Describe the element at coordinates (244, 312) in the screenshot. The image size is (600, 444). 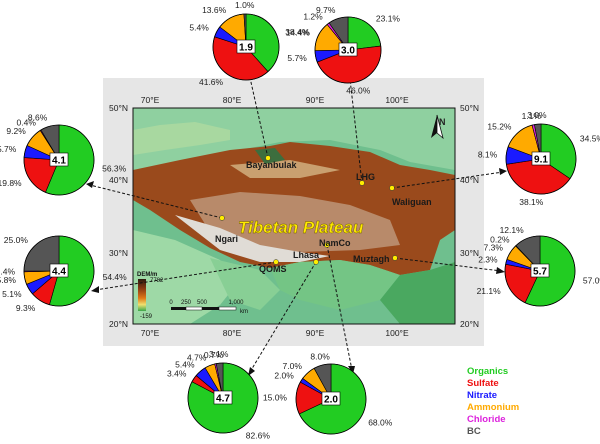
I see `scale-unit: km` at that location.